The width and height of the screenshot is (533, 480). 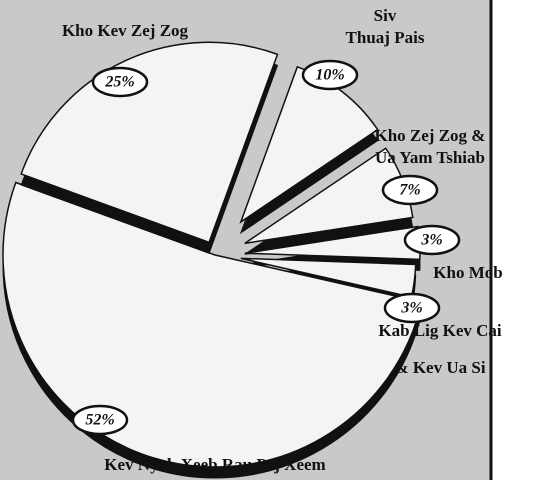 What do you see at coordinates (430, 135) in the screenshot?
I see `category-label: Kho Zej Zog &` at bounding box center [430, 135].